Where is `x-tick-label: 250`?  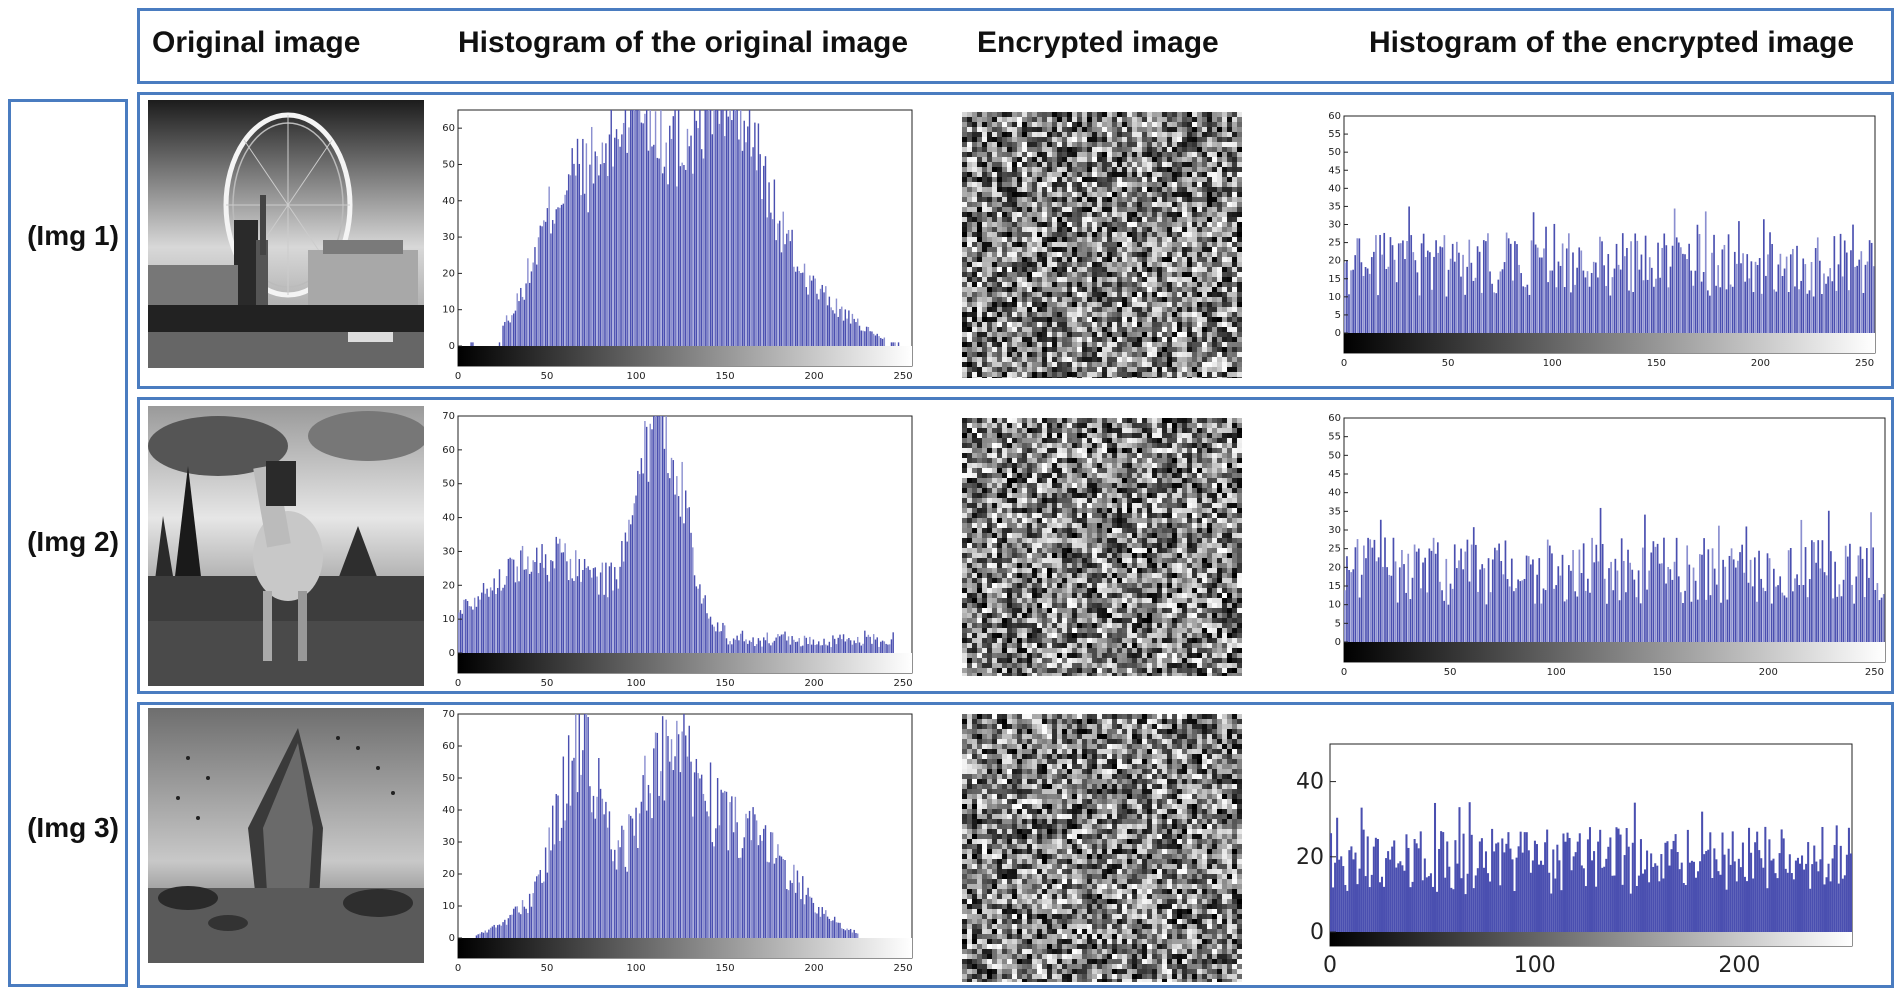
x-tick-label: 250 is located at coordinates (903, 376).